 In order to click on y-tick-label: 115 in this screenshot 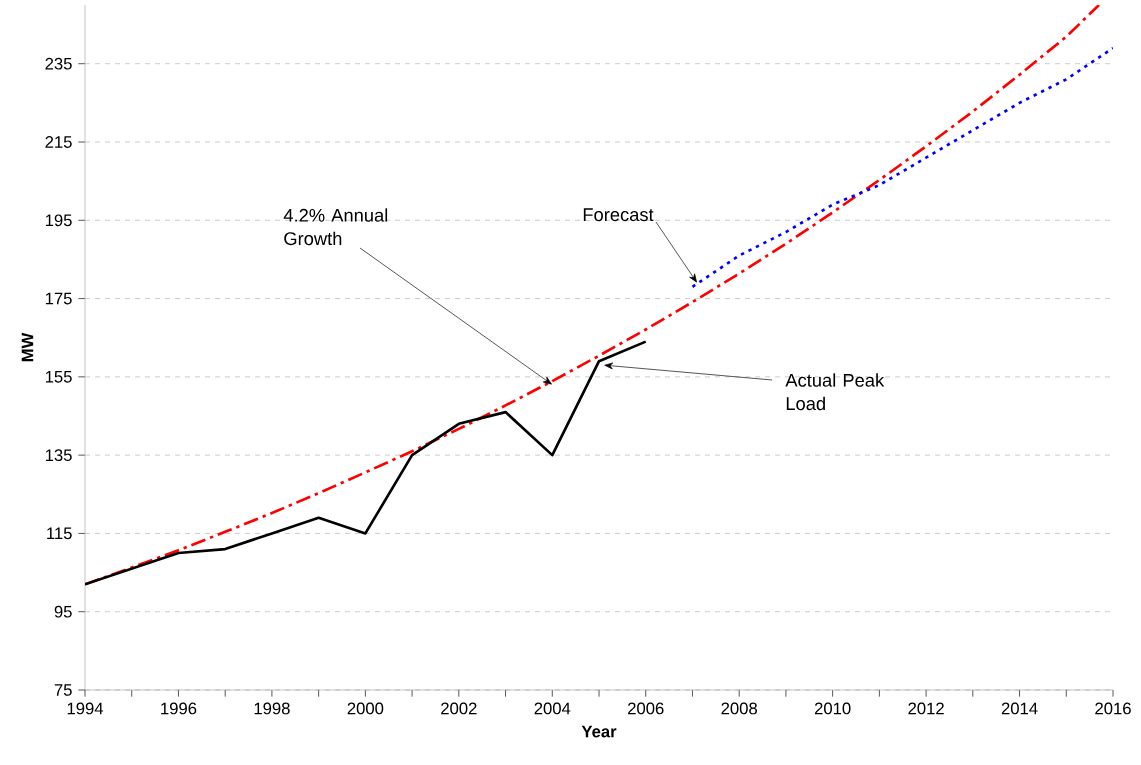, I will do `click(59, 533)`.